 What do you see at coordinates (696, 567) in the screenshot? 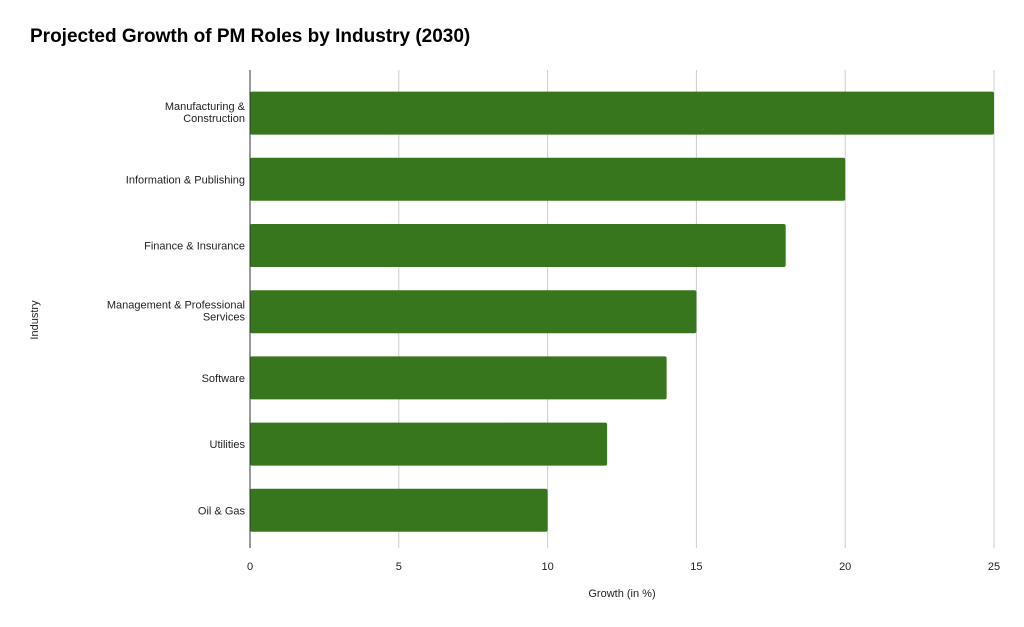
I see `x-tick-label: 15` at bounding box center [696, 567].